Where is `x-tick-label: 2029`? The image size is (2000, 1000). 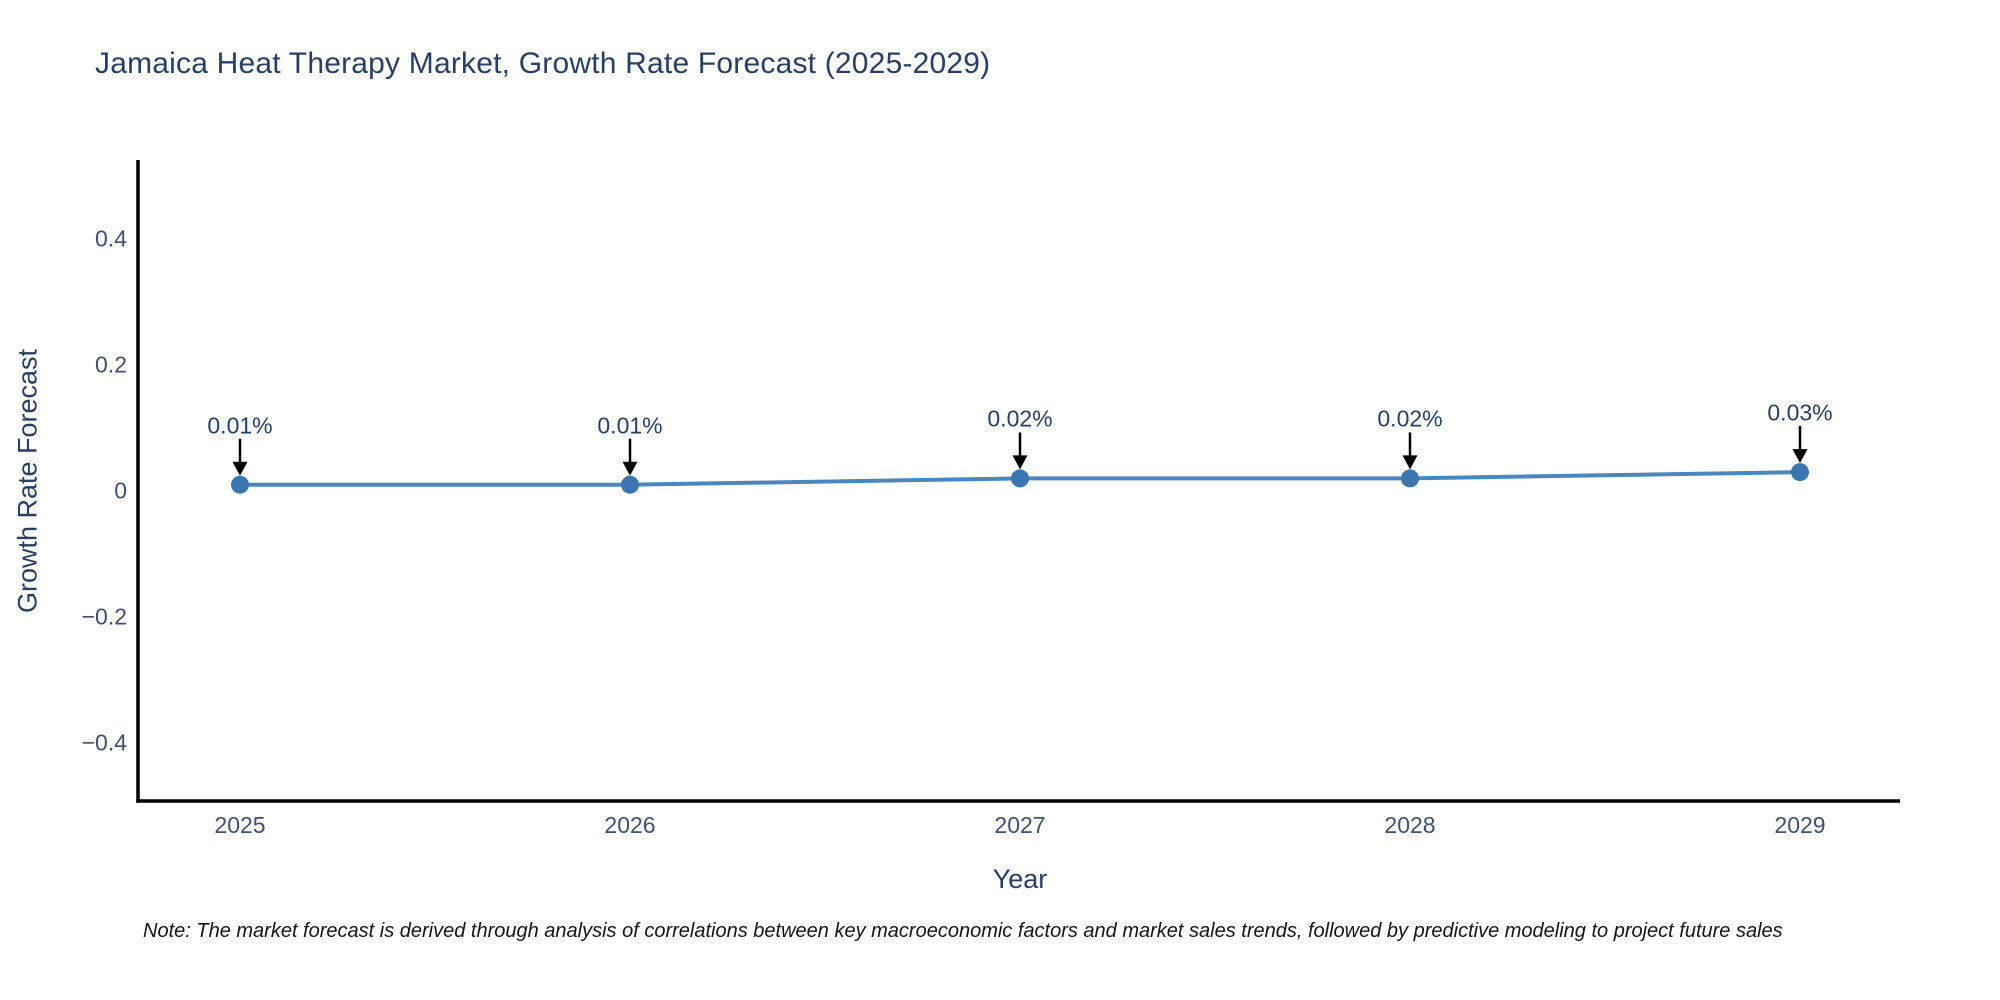
x-tick-label: 2029 is located at coordinates (1800, 825).